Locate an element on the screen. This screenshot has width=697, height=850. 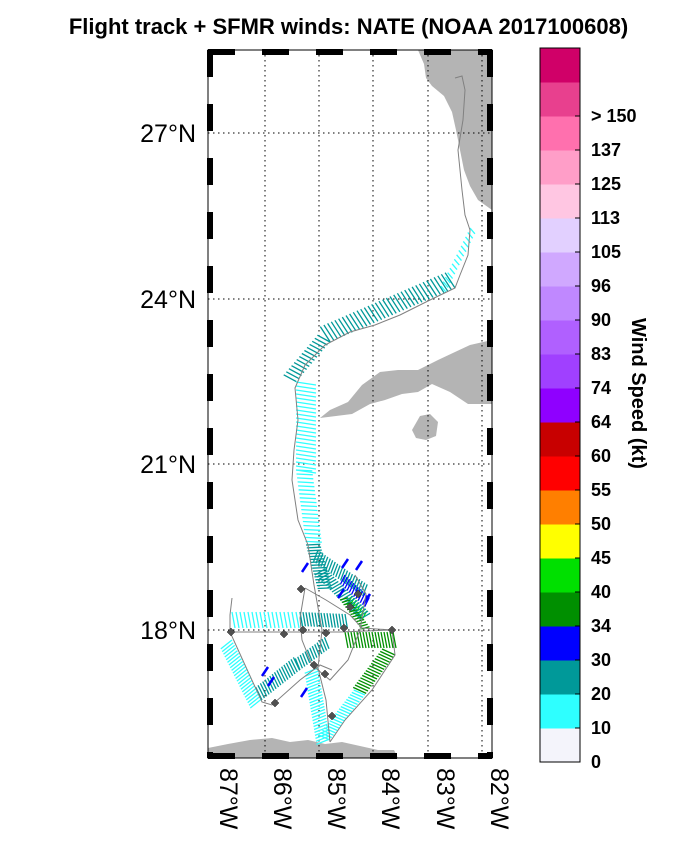
land-florida is located at coordinates (455, 130).